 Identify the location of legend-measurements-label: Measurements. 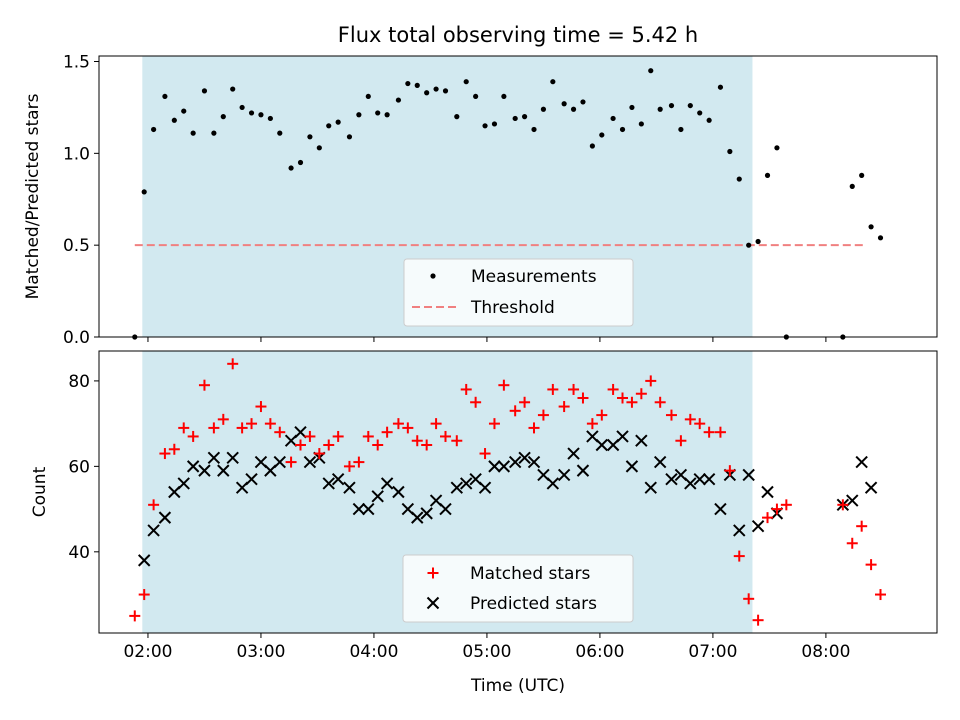
(534, 277).